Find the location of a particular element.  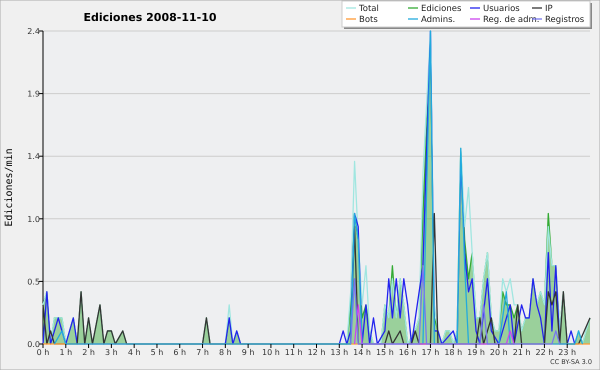

y-tick-label: 1.4 is located at coordinates (33, 157).